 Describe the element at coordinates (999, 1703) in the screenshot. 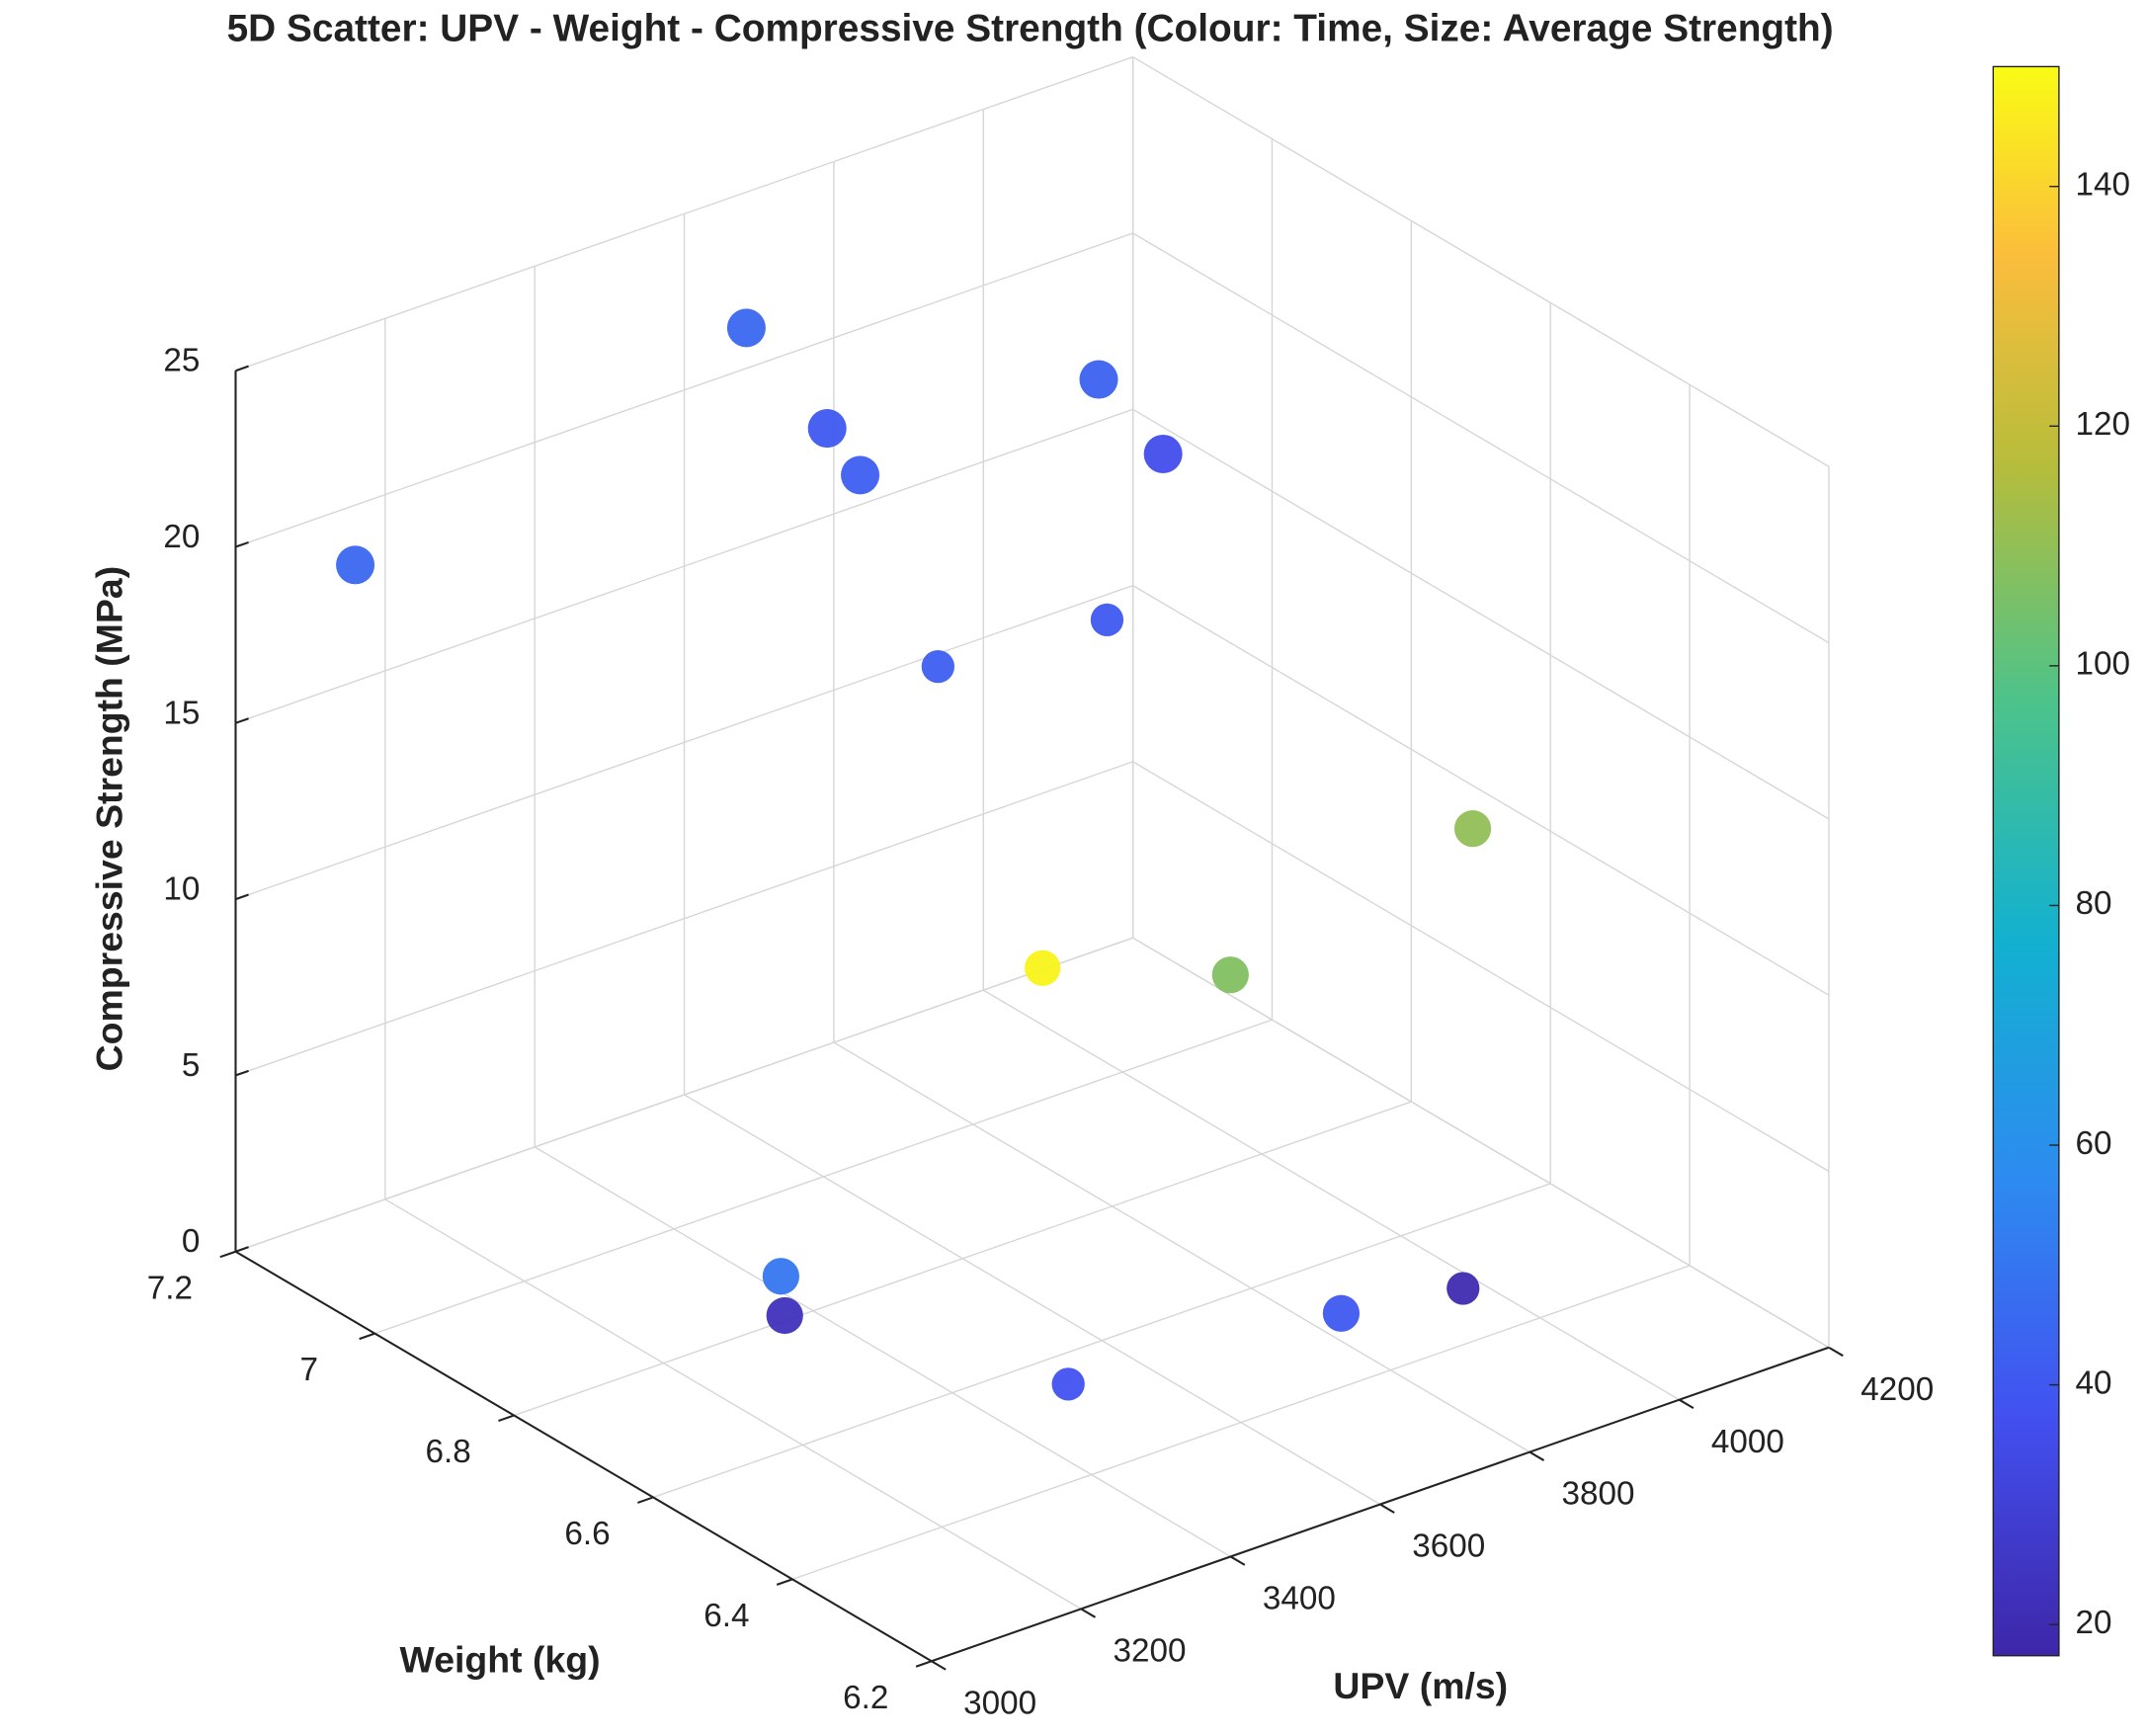

I see `x-tick-label: 3000` at that location.